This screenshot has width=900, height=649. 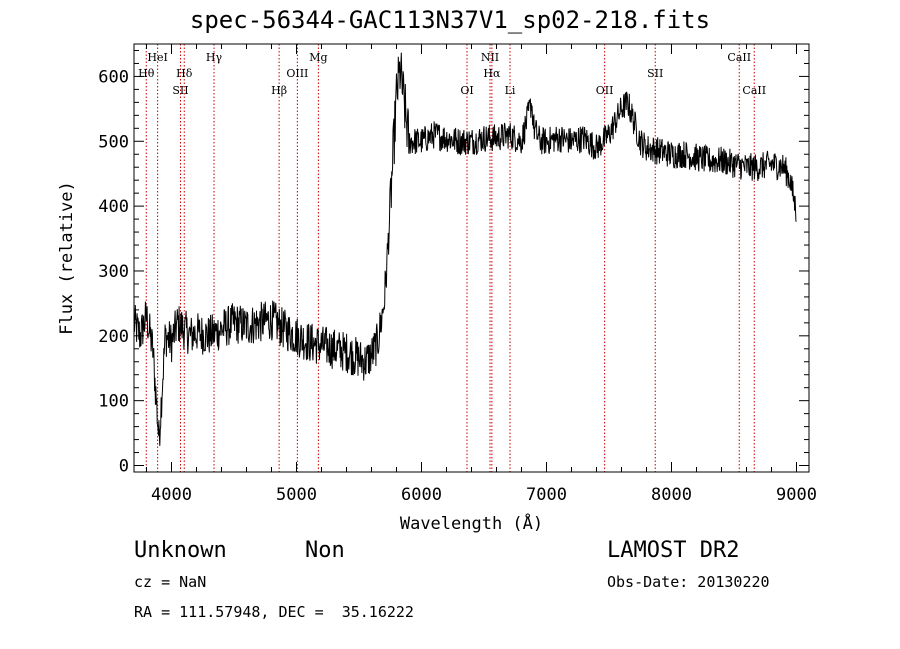 What do you see at coordinates (325, 550) in the screenshot?
I see `object-subclass: Non` at bounding box center [325, 550].